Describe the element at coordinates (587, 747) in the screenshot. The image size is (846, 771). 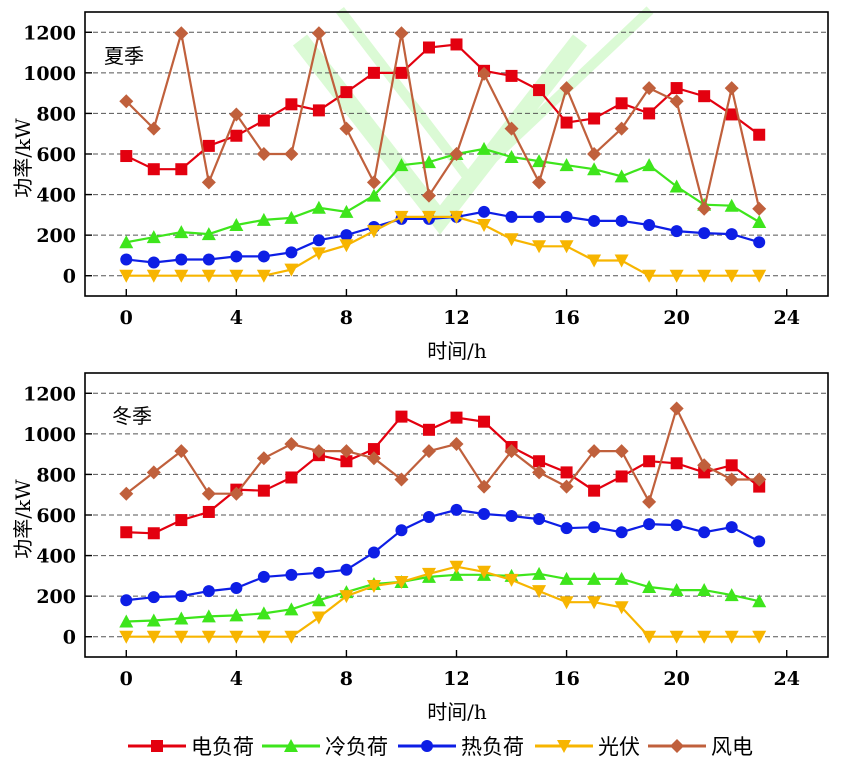
I see `legend-item: 光伏` at that location.